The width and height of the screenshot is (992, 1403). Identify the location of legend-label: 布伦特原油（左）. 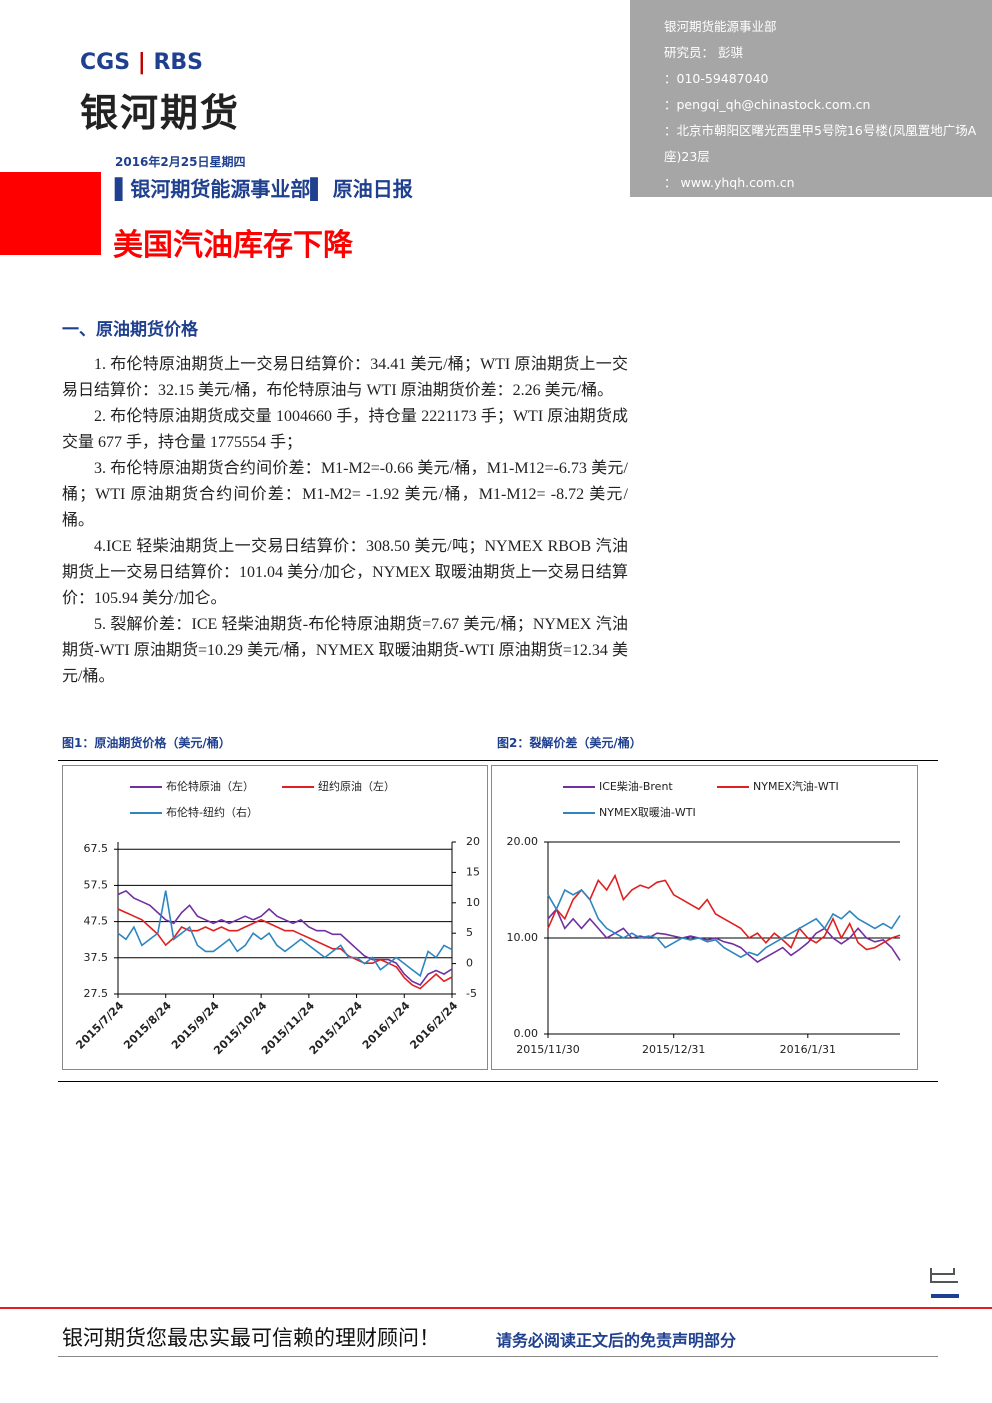
(210, 786).